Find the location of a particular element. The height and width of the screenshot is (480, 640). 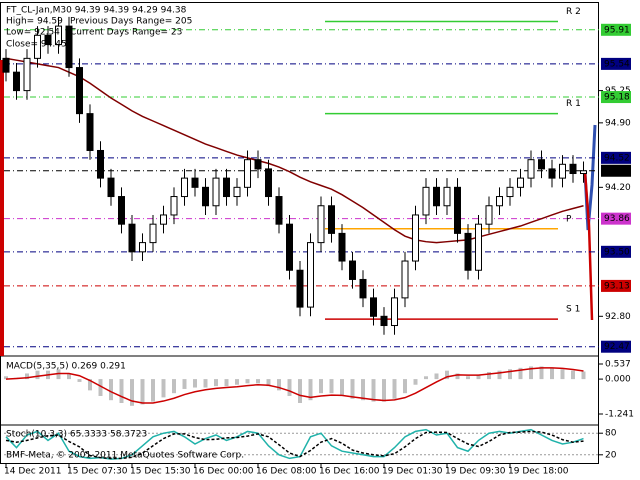

x-tick-label: 19 Dec 01:30 is located at coordinates (412, 472).